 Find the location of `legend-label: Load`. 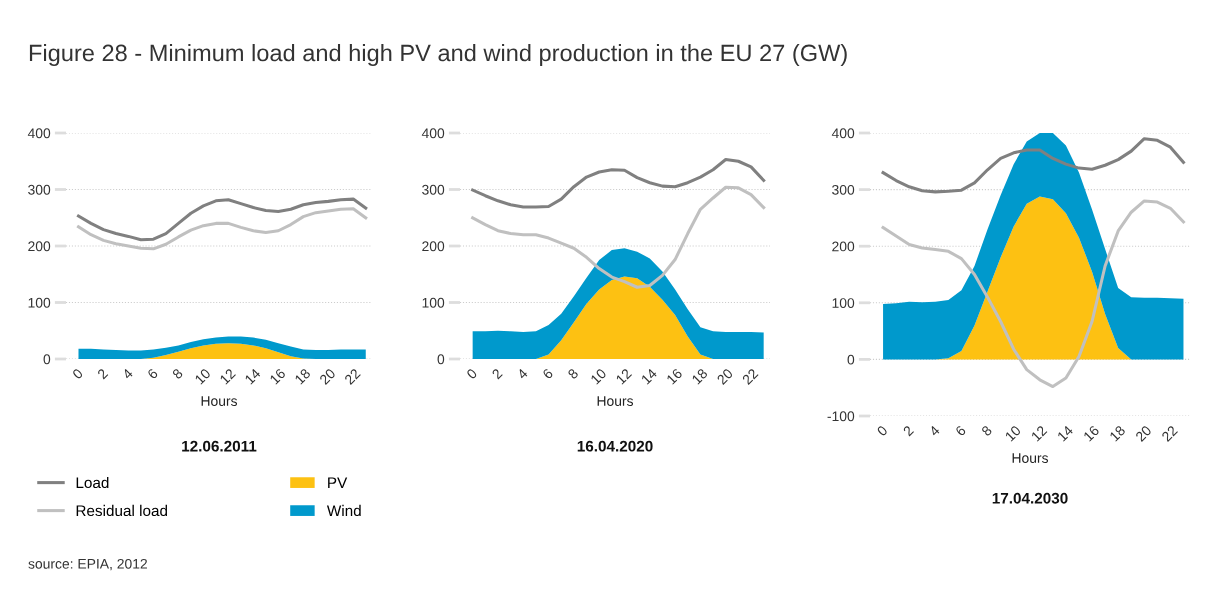

legend-label: Load is located at coordinates (92, 482).